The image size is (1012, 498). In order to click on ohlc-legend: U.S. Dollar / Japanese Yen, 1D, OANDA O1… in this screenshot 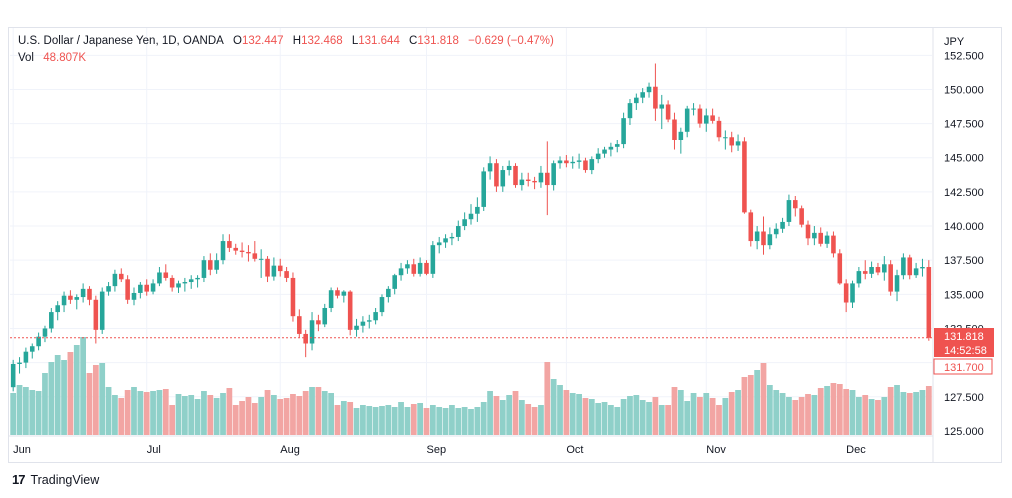, I will do `click(286, 41)`.